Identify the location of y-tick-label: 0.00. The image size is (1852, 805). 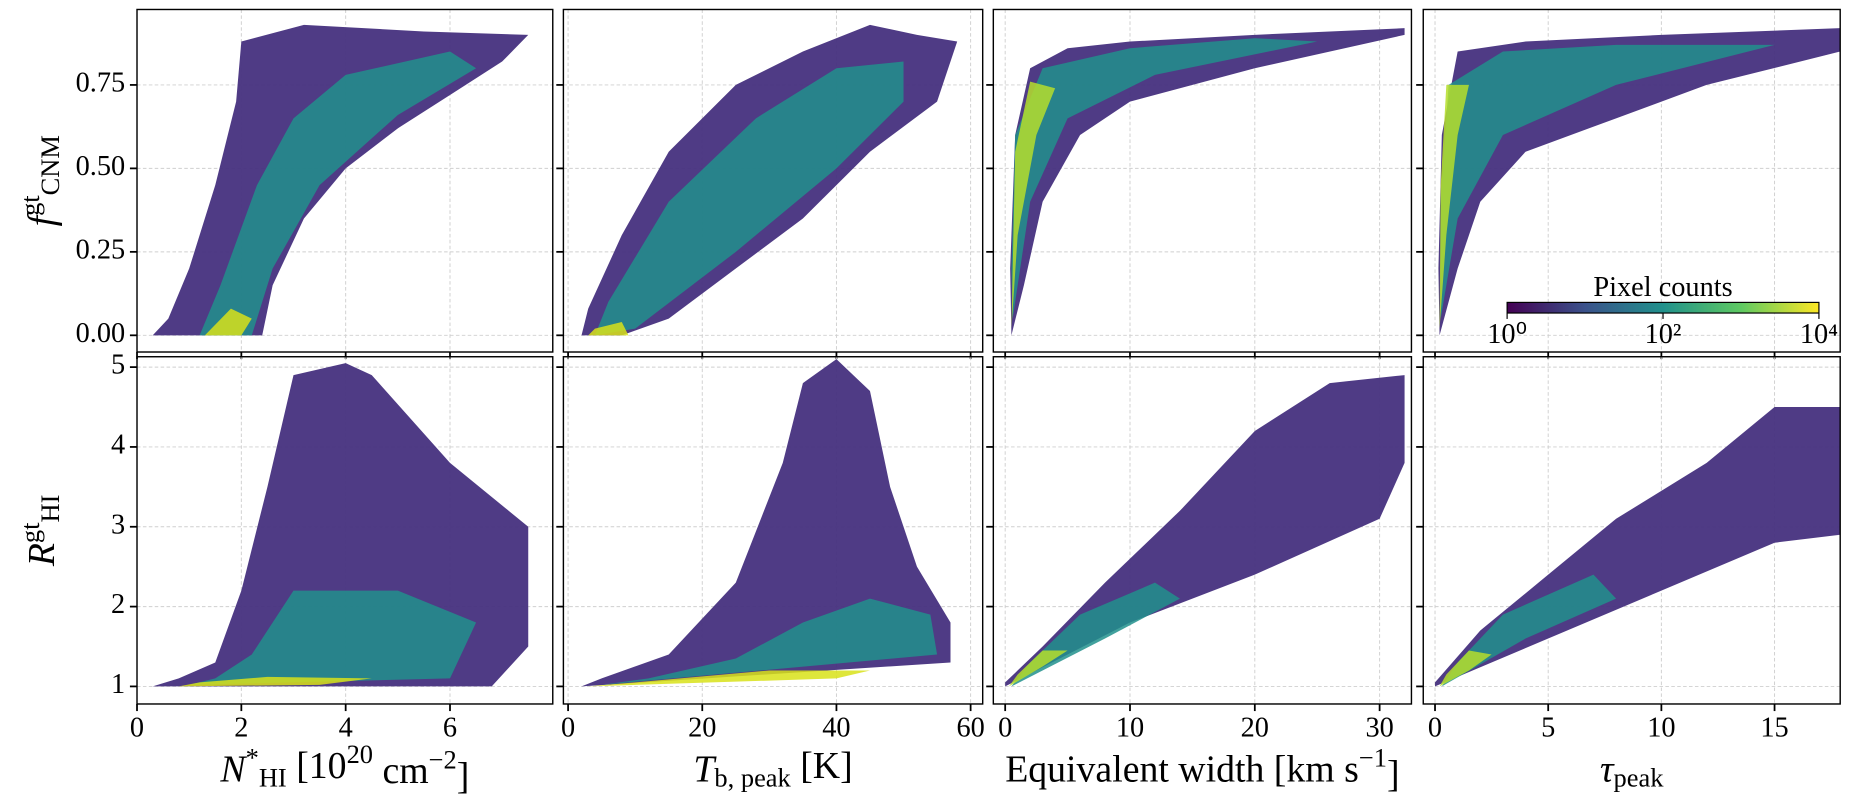
(101, 333).